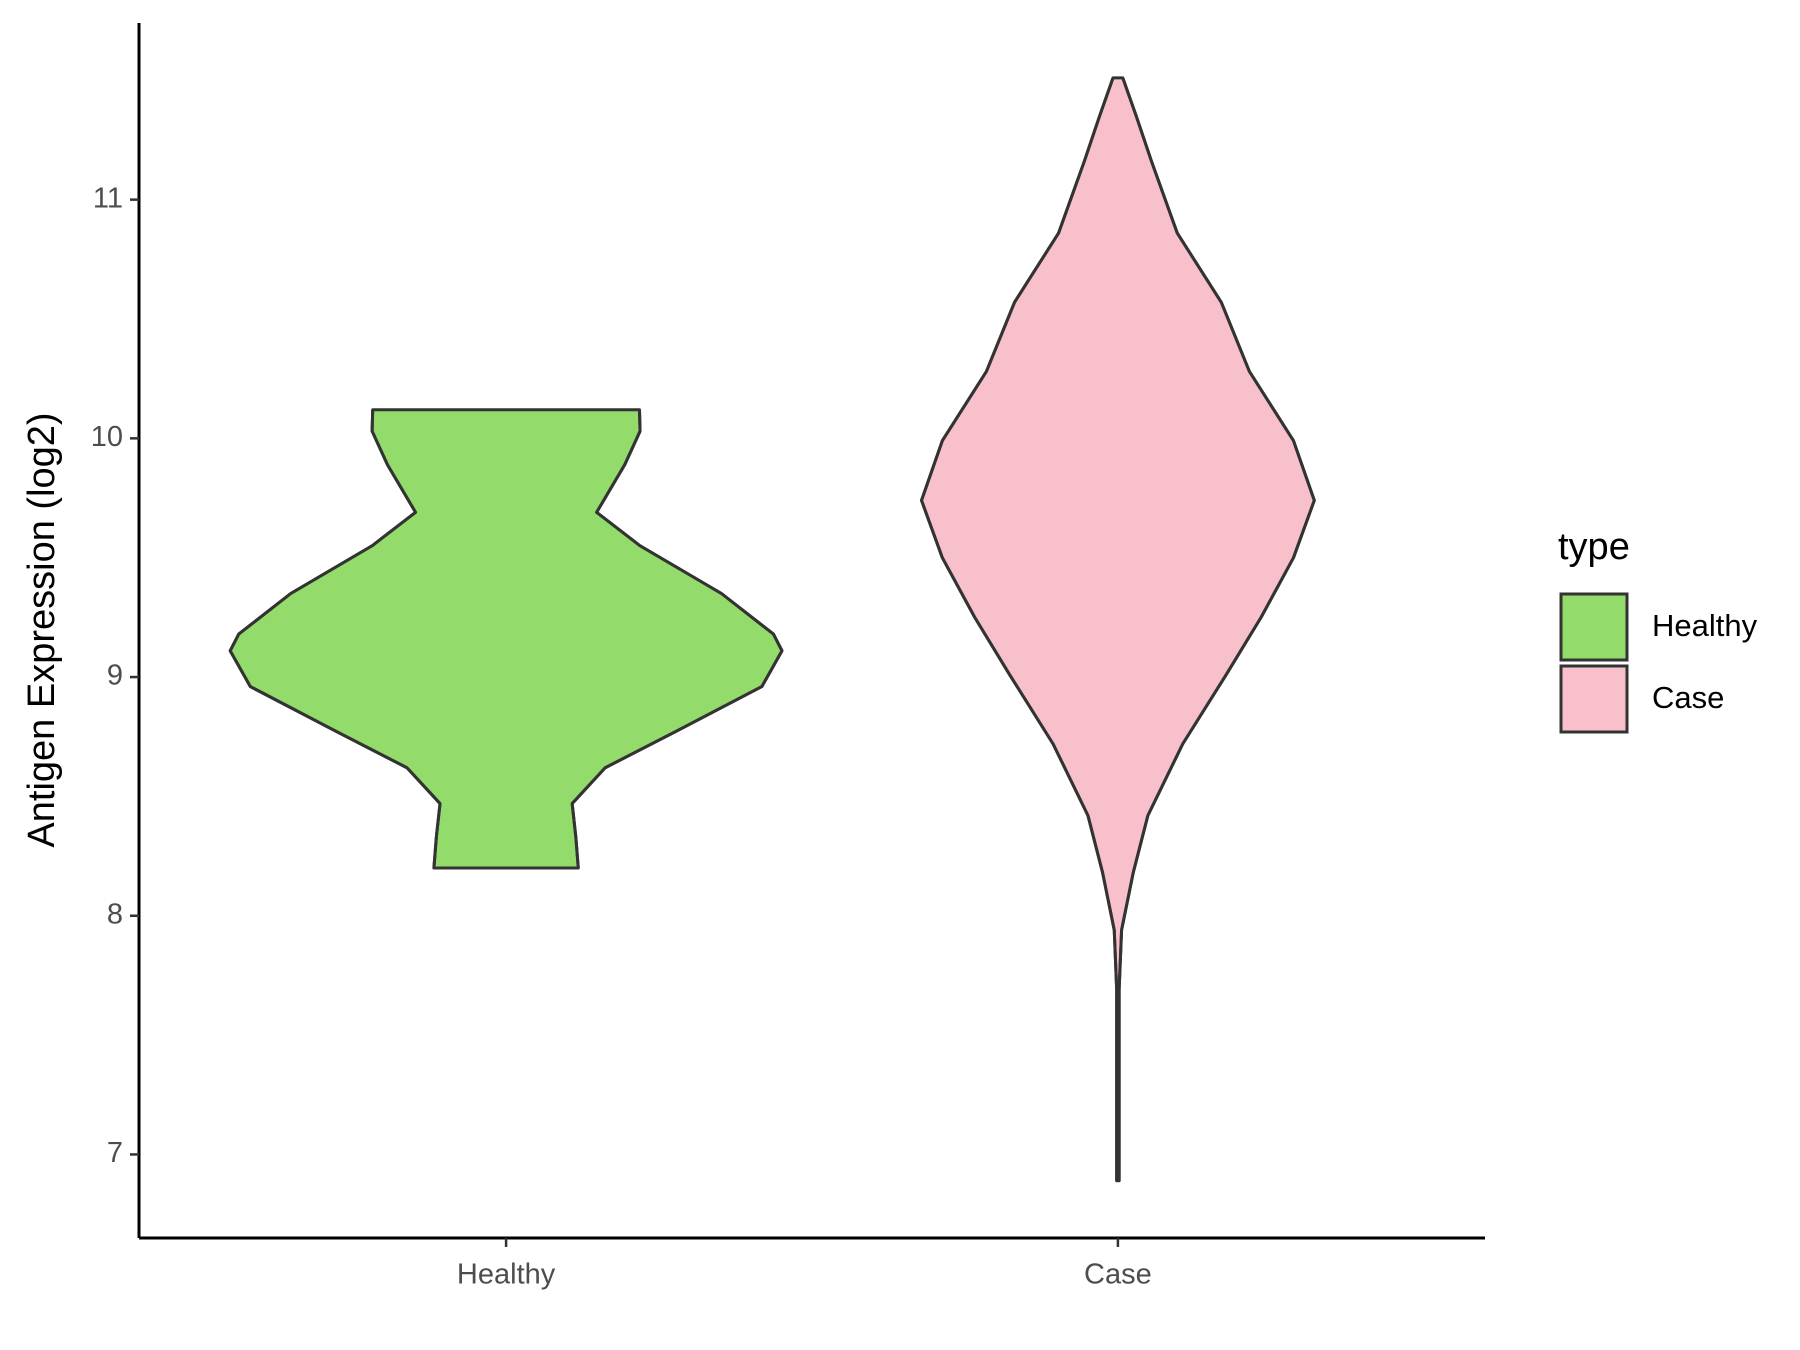 The image size is (1800, 1350). What do you see at coordinates (108, 198) in the screenshot?
I see `y-tick-label: 11` at bounding box center [108, 198].